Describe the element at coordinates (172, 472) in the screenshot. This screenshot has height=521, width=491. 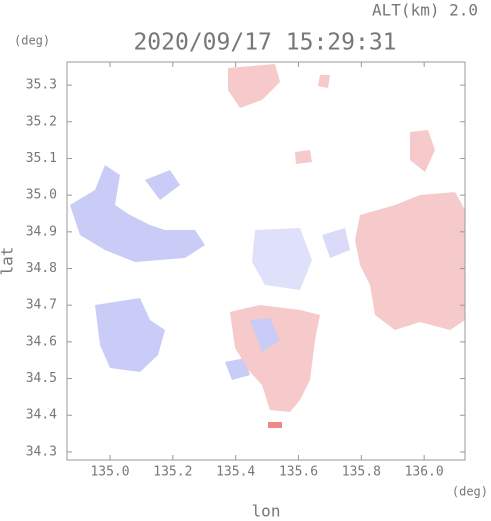
I see `x-tick-label: 135.2` at that location.